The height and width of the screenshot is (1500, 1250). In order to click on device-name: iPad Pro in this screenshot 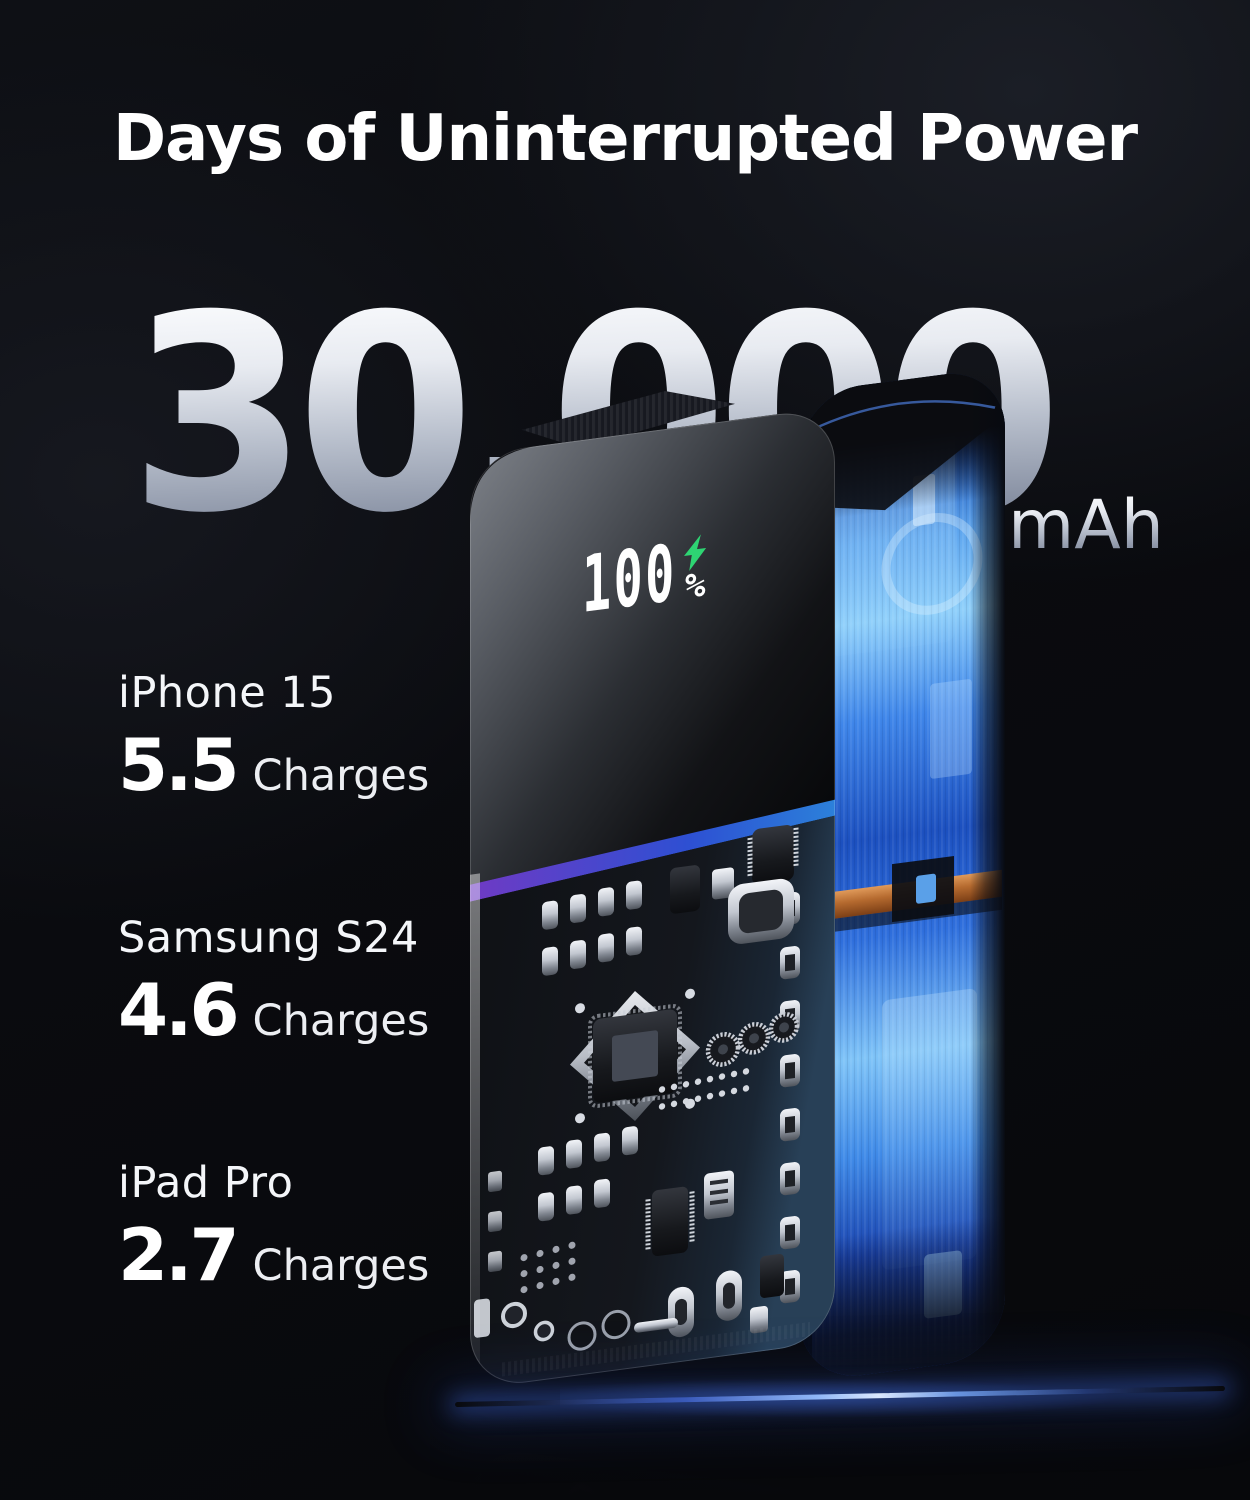, I will do `click(206, 1183)`.